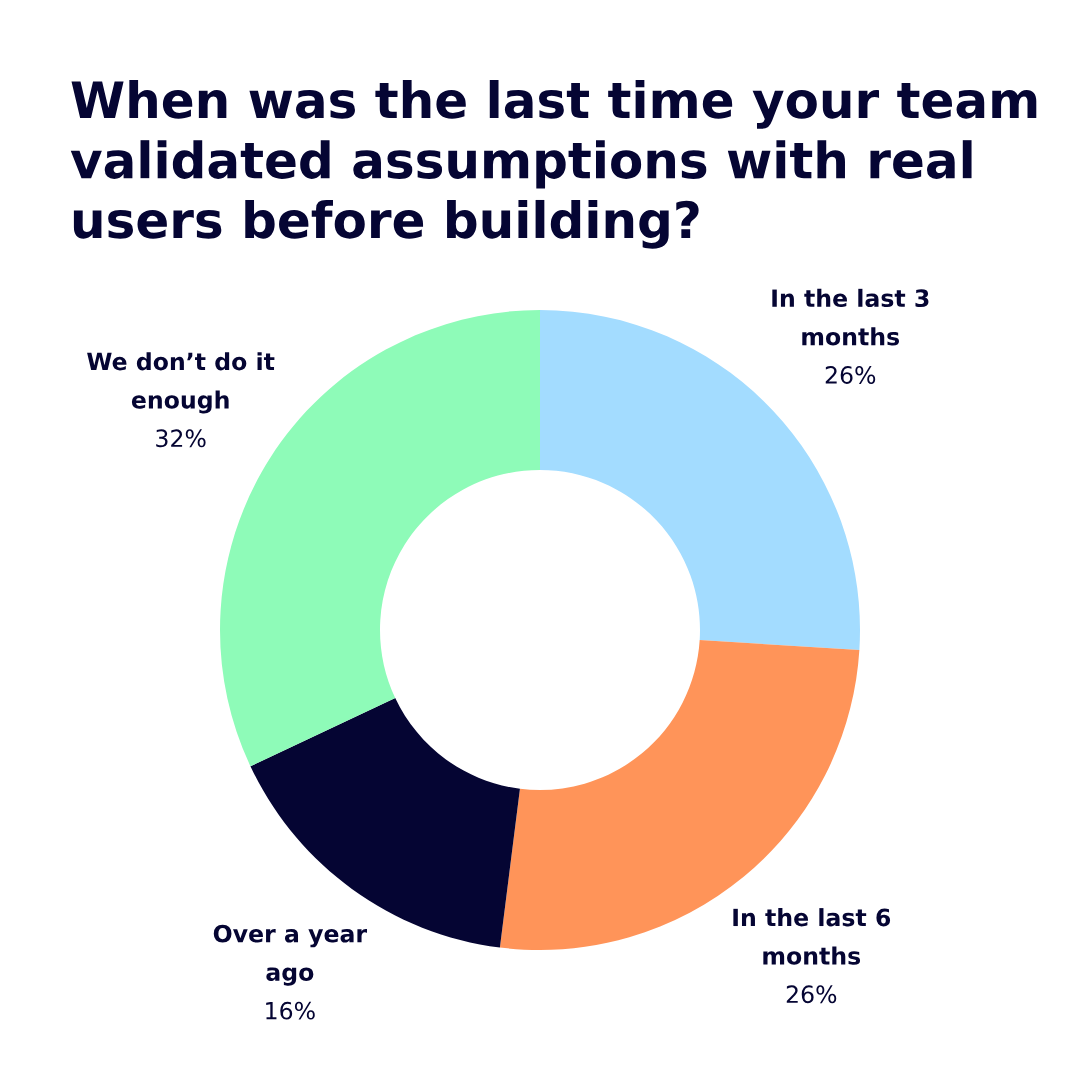 The height and width of the screenshot is (1080, 1080). I want to click on data-label: 32%, so click(181, 438).